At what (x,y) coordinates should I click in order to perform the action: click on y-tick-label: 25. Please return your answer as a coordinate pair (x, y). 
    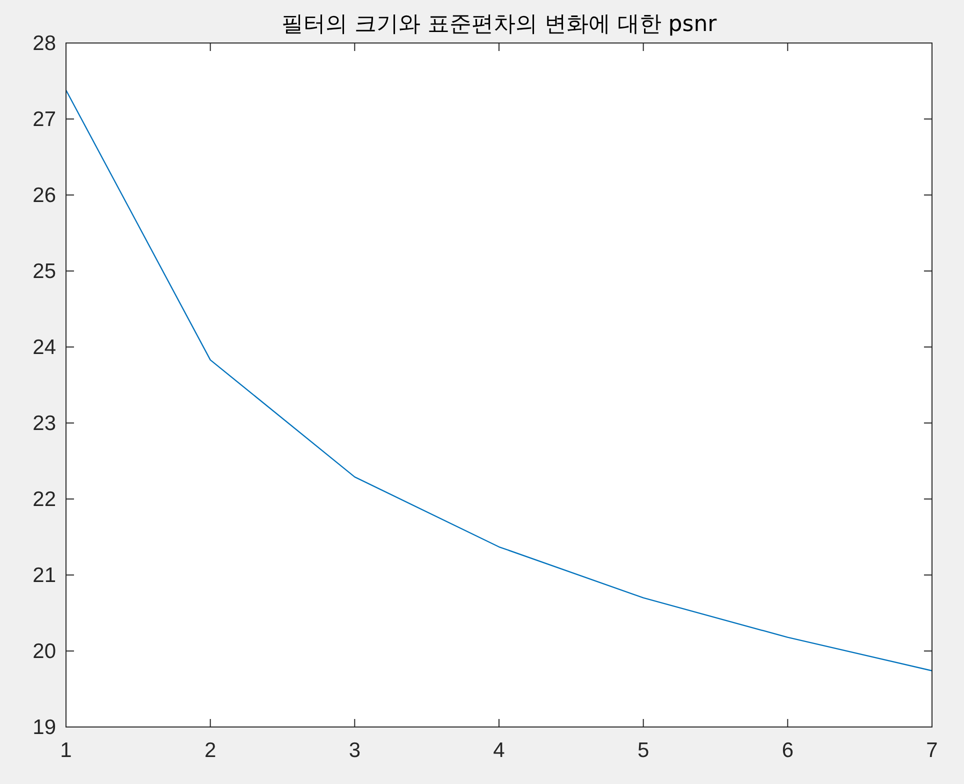
    Looking at the image, I should click on (44, 271).